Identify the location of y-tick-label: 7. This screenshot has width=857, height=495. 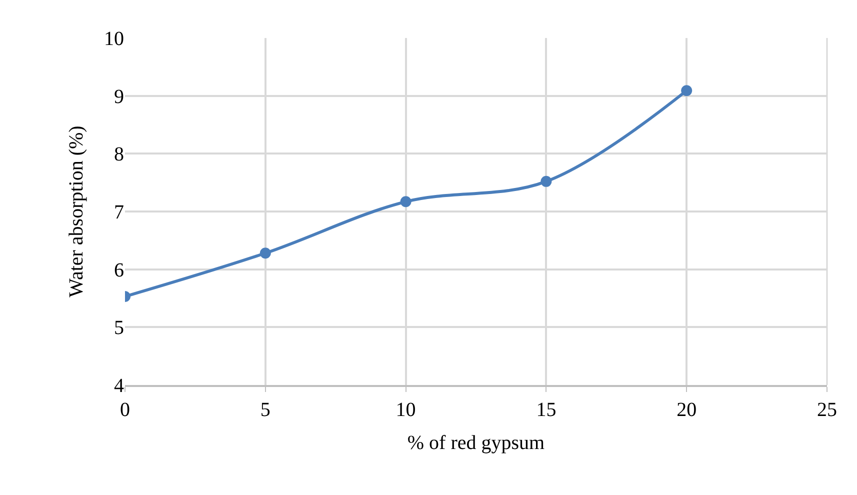
(119, 213).